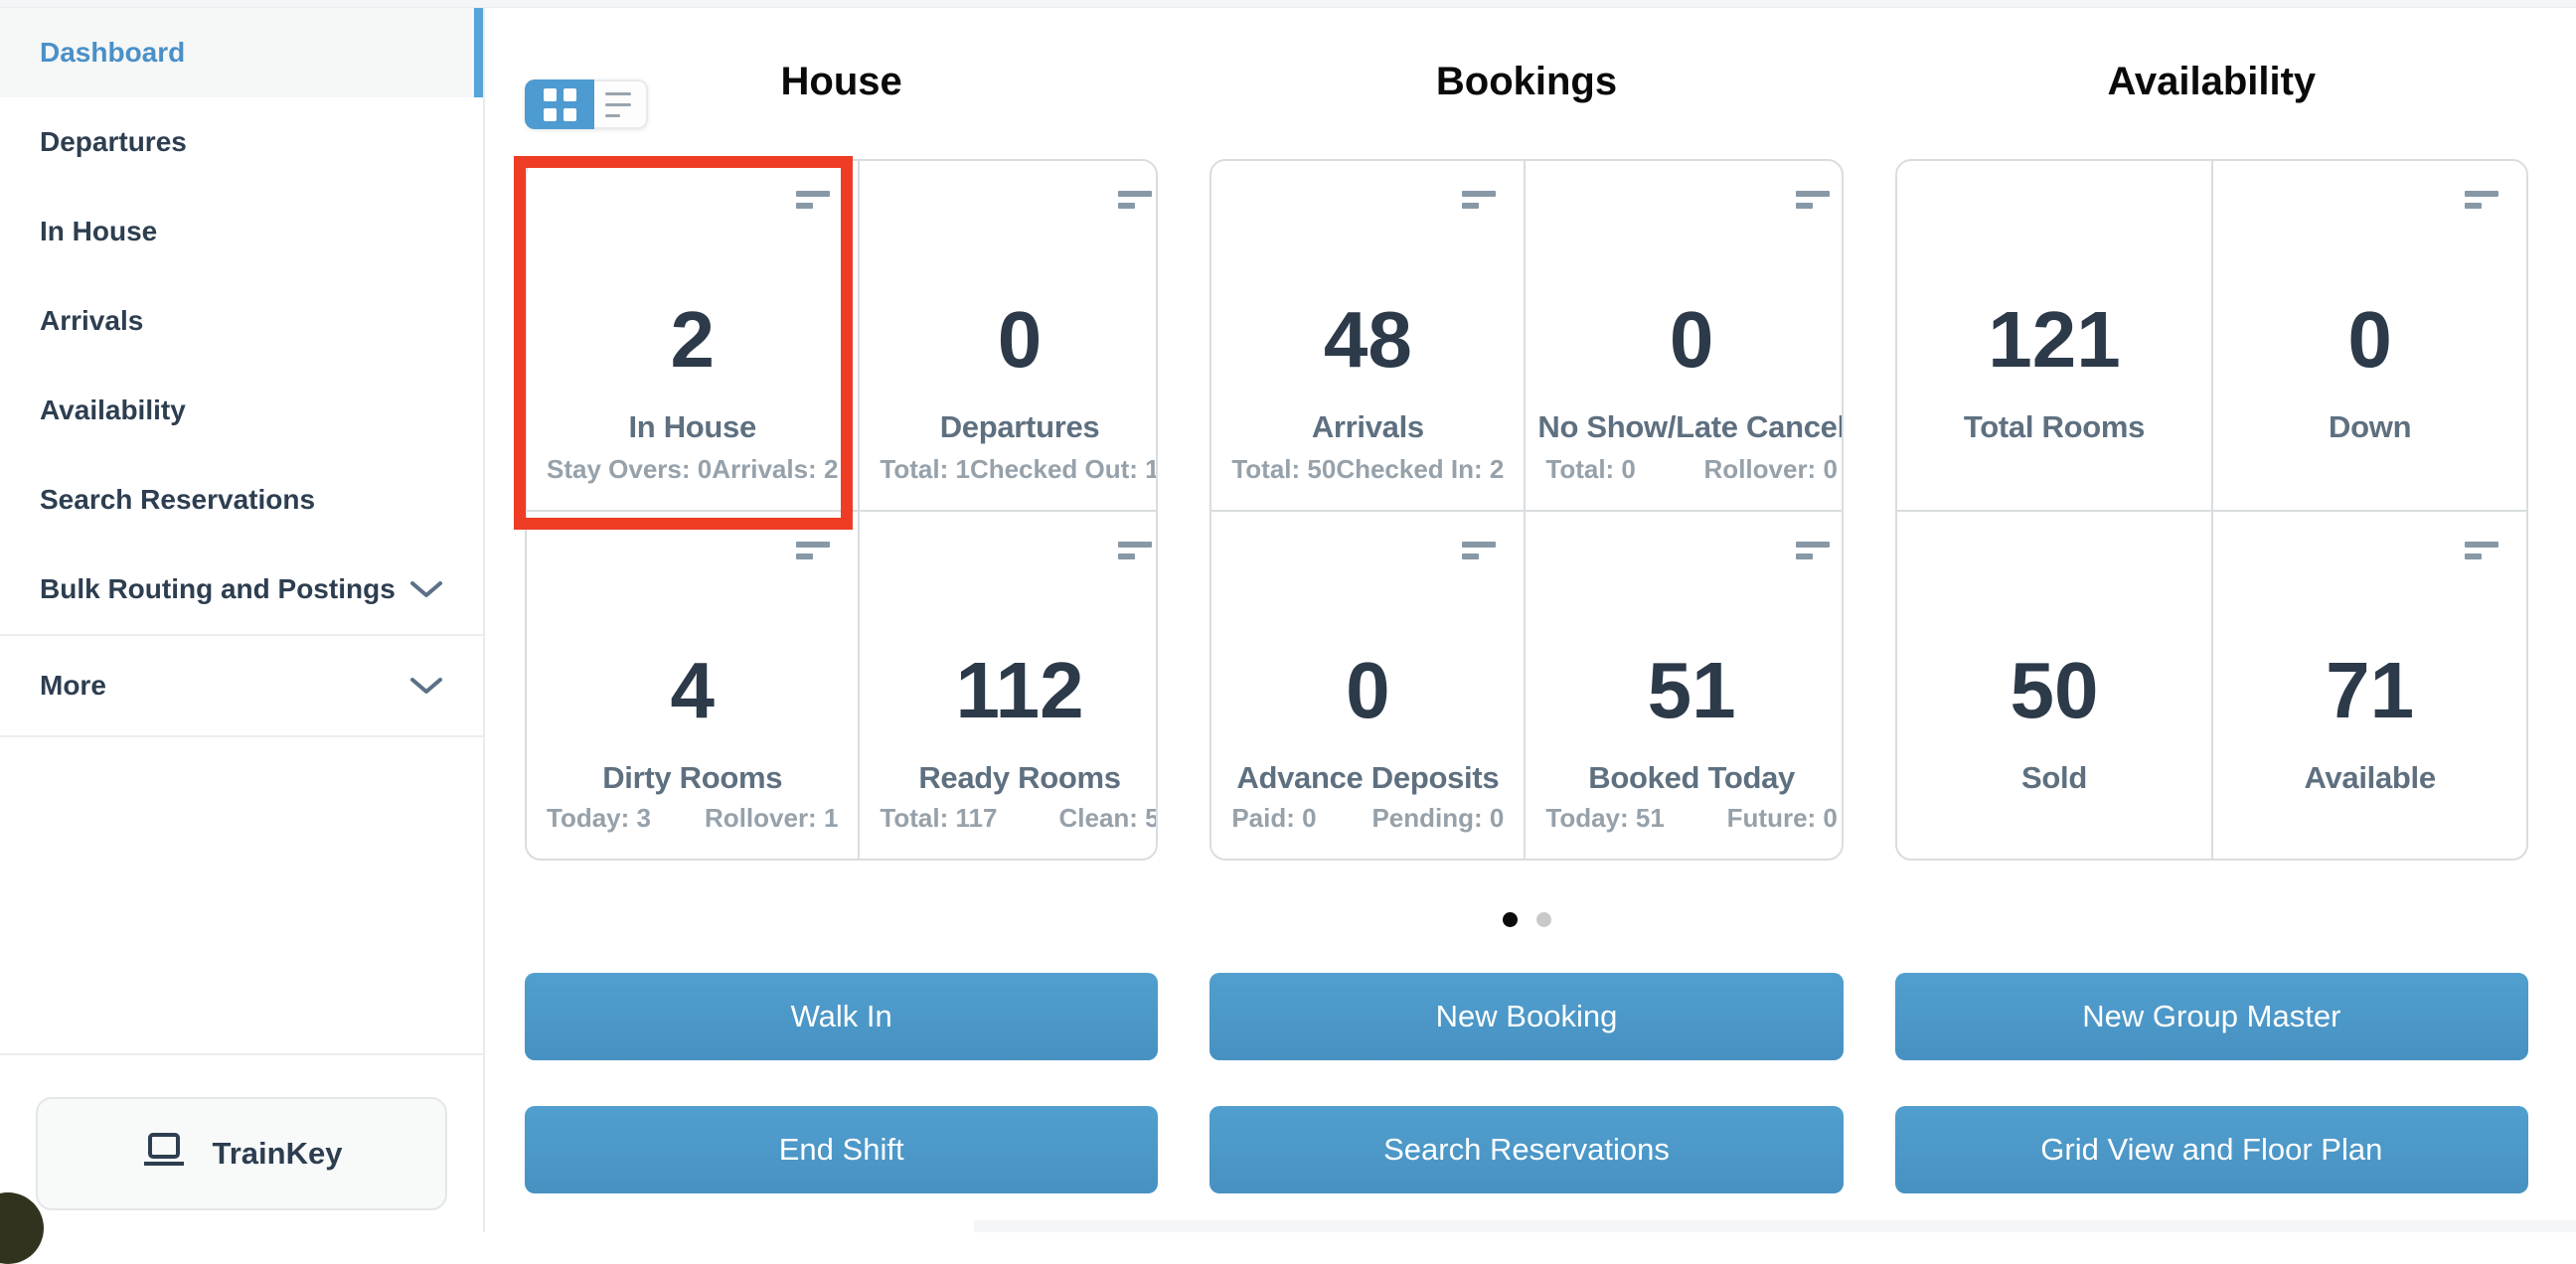  I want to click on sidebar-item-label: Availability, so click(113, 410).